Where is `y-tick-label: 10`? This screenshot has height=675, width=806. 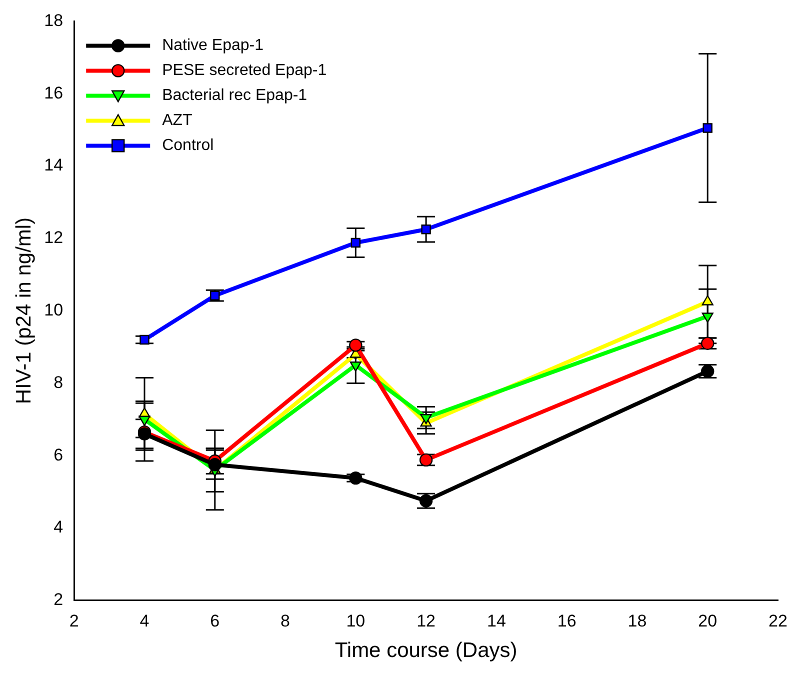 y-tick-label: 10 is located at coordinates (54, 310).